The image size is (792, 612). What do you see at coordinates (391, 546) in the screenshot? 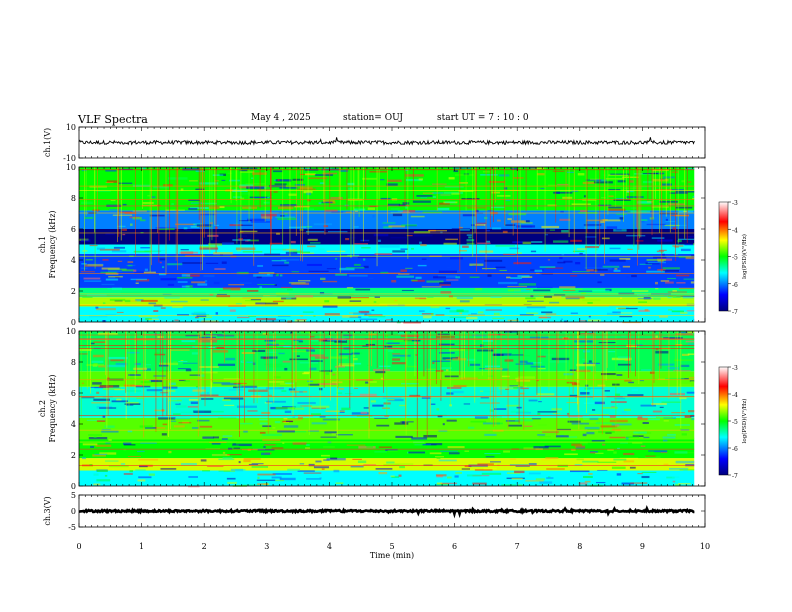
I see `x-tick-label: 5` at bounding box center [391, 546].